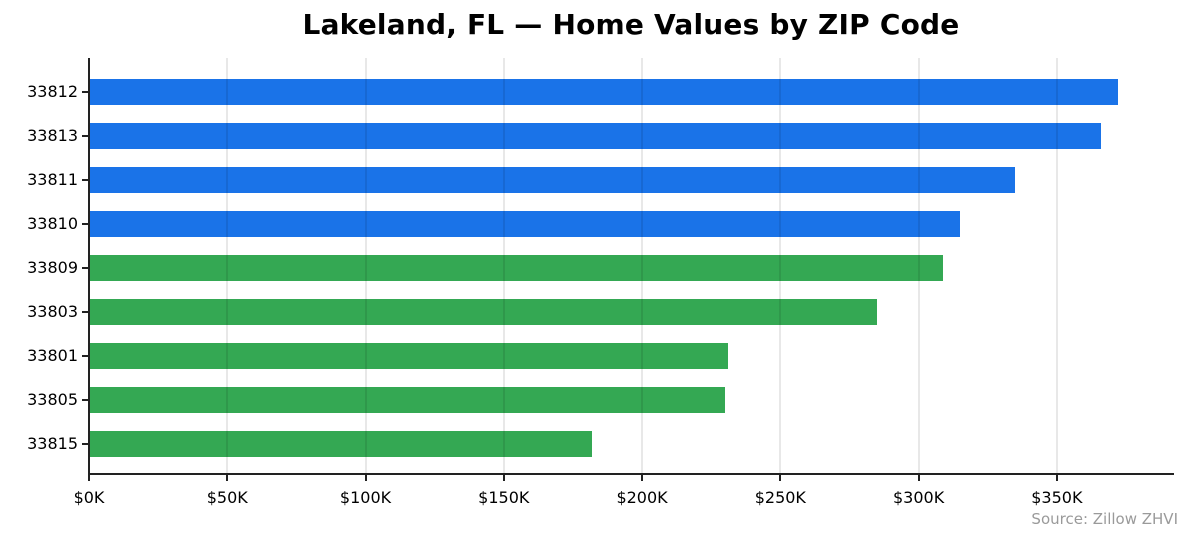 Image resolution: width=1195 pixels, height=544 pixels. Describe the element at coordinates (1057, 497) in the screenshot. I see `x-axis-tick-label: $350K` at that location.